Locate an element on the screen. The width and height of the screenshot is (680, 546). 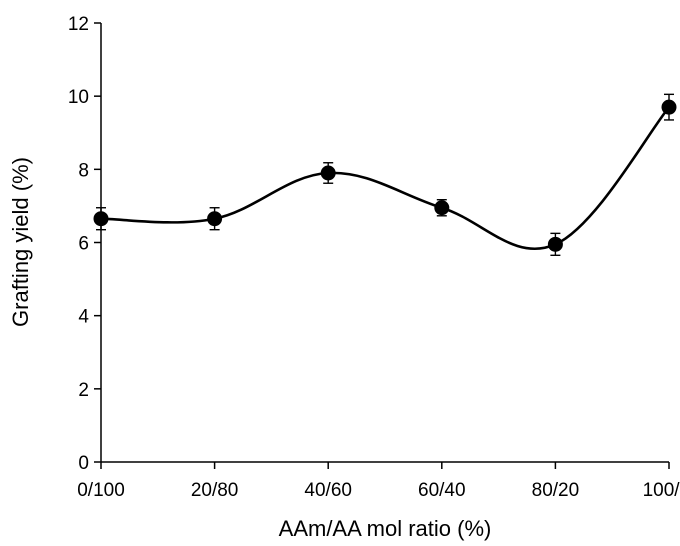
x-tick-label: 20/80 is located at coordinates (215, 490).